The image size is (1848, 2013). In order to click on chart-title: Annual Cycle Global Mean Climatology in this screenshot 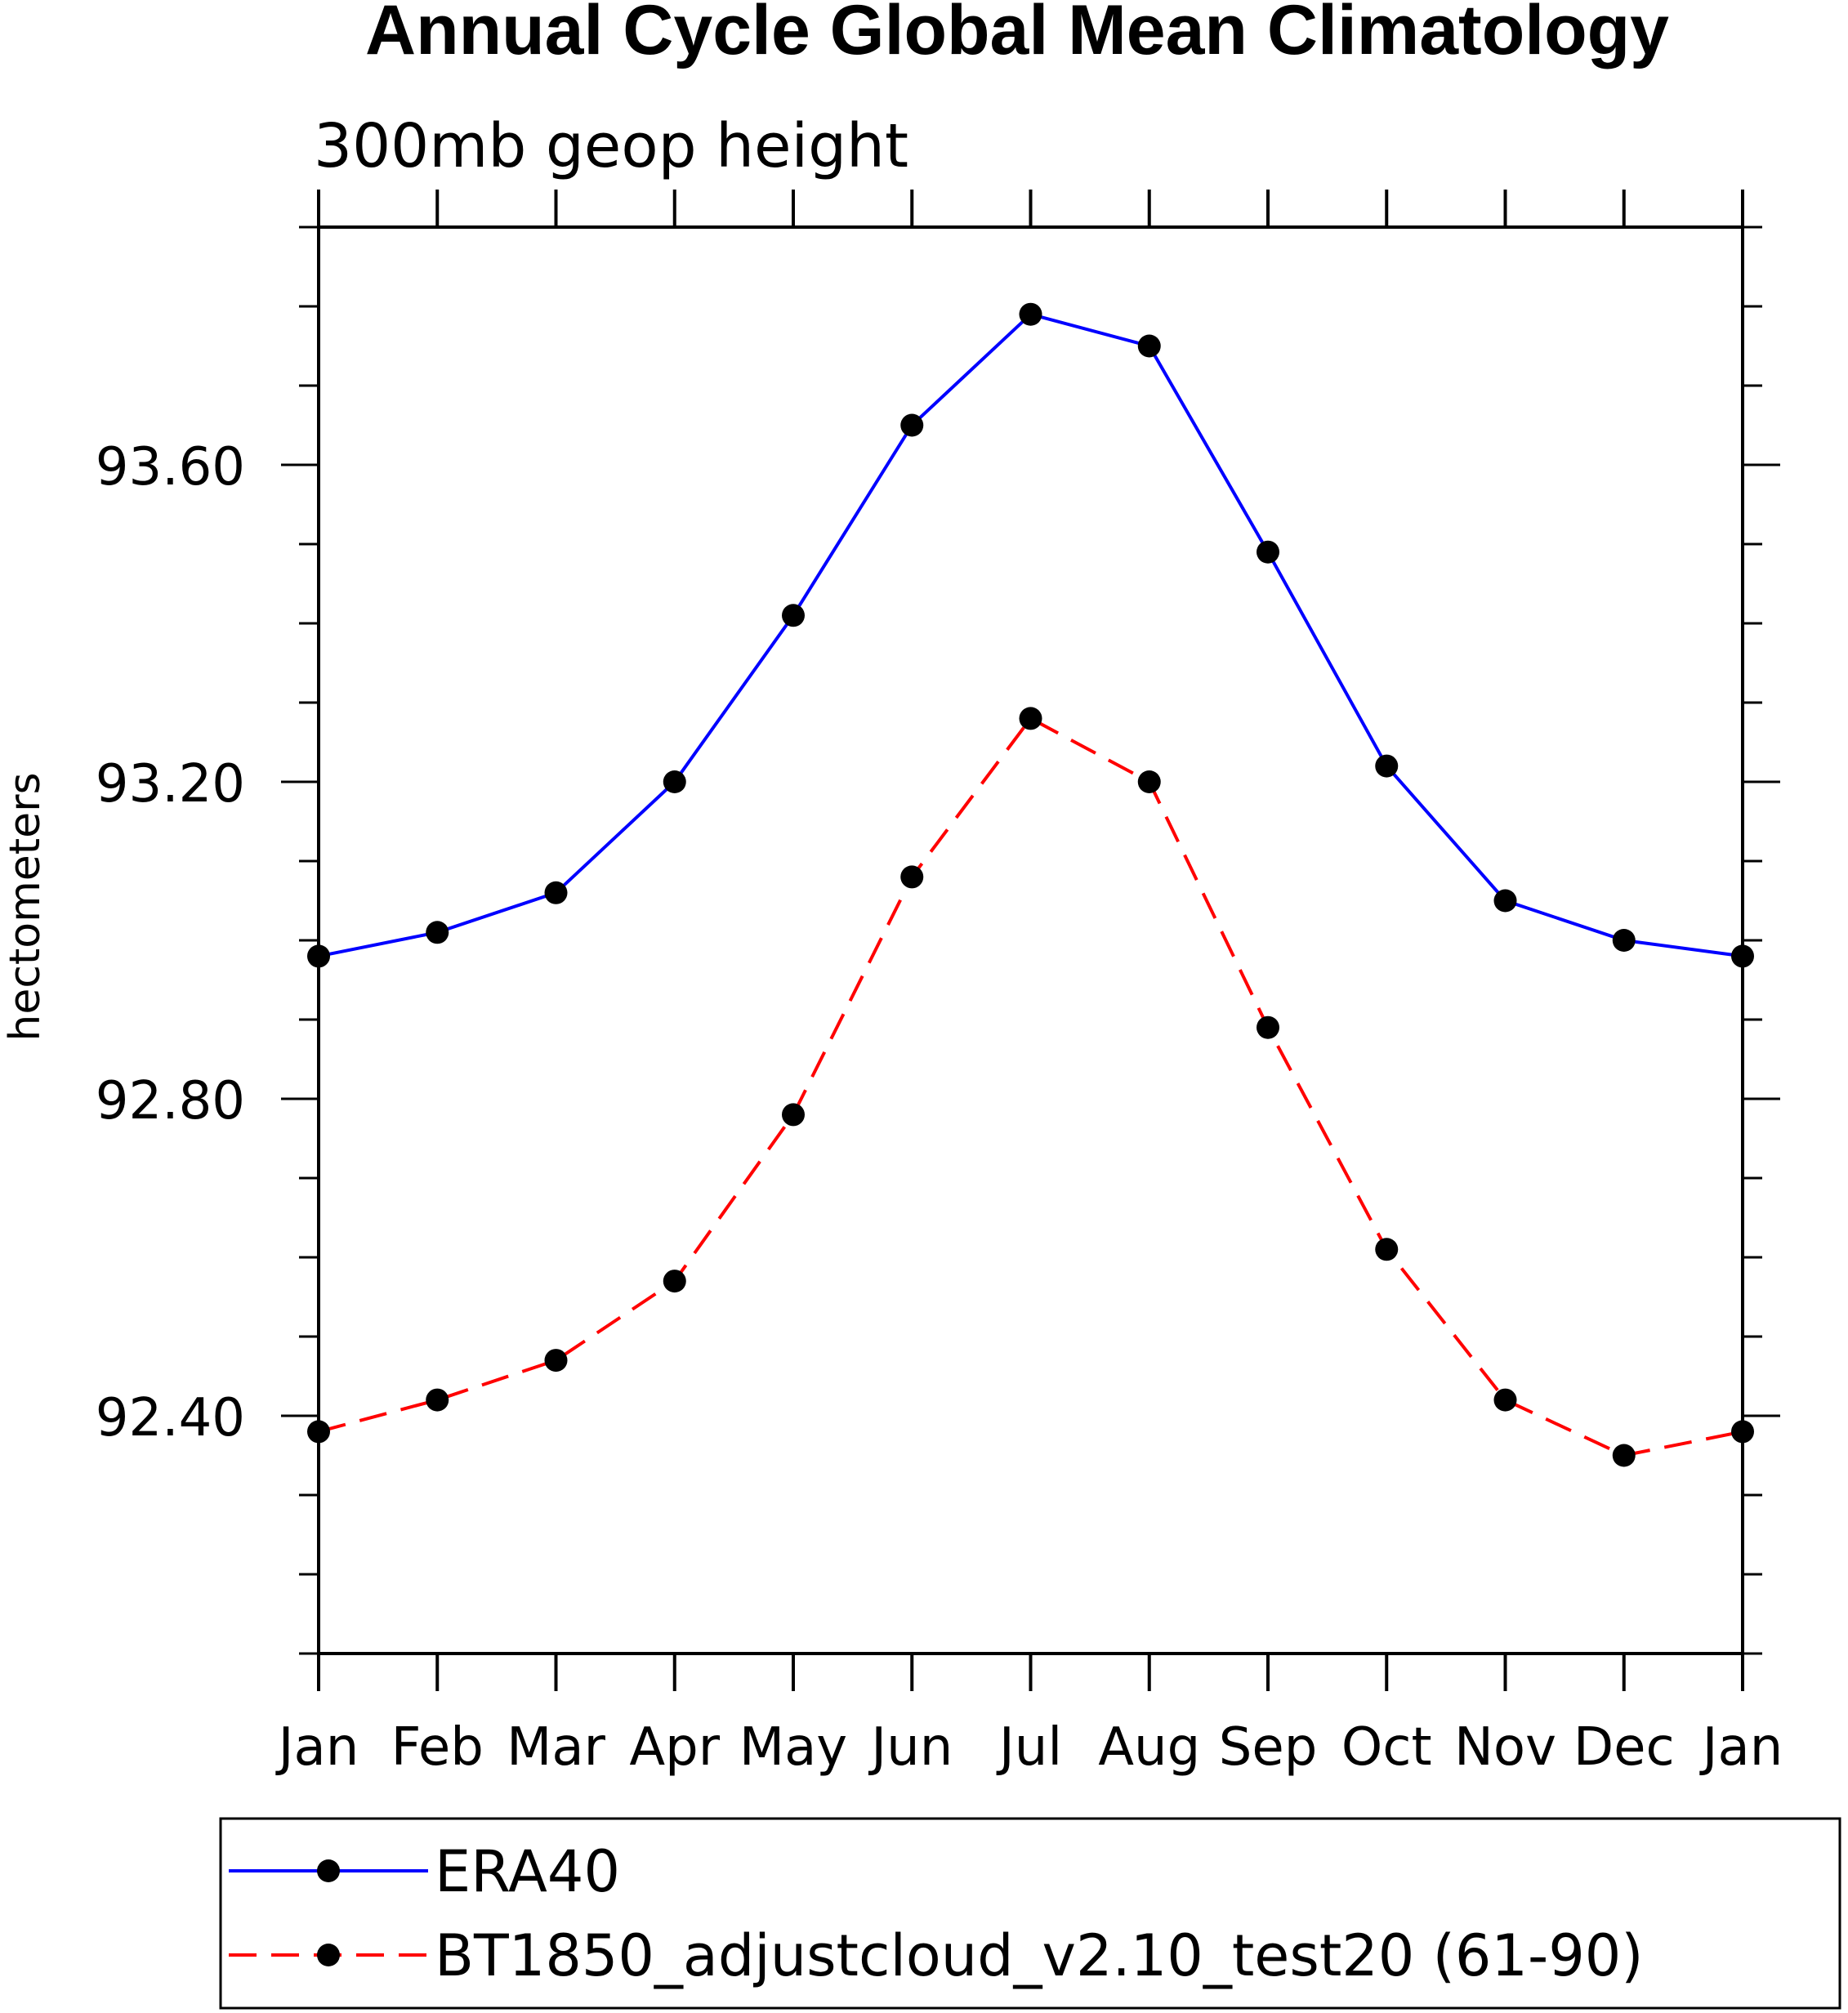, I will do `click(1017, 34)`.